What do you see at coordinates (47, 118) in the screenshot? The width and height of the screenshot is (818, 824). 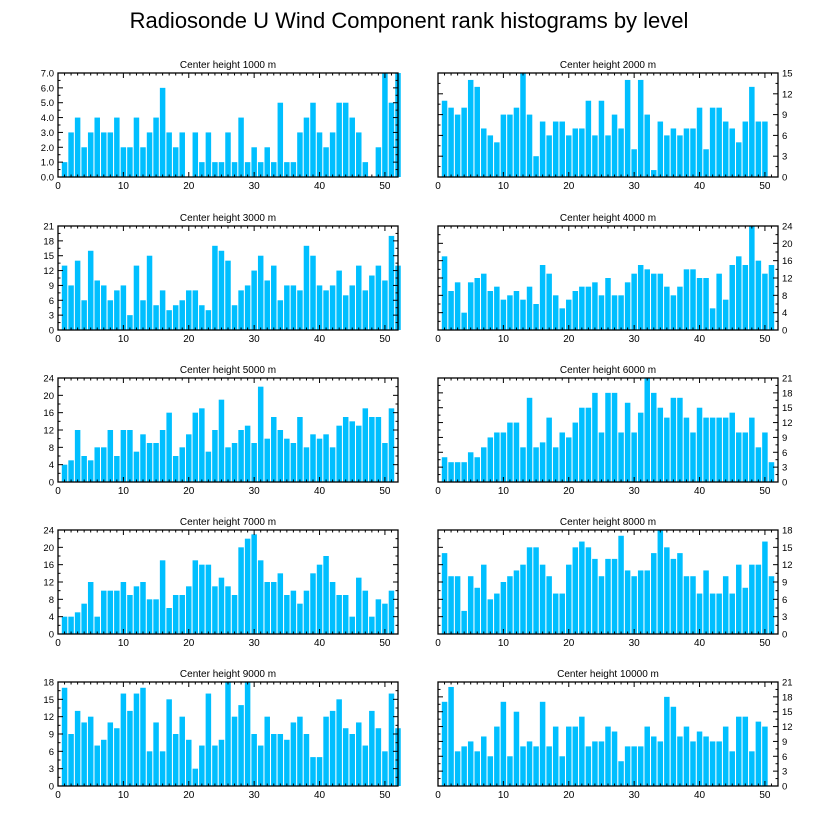 I see `y-tick-label: 4.0` at bounding box center [47, 118].